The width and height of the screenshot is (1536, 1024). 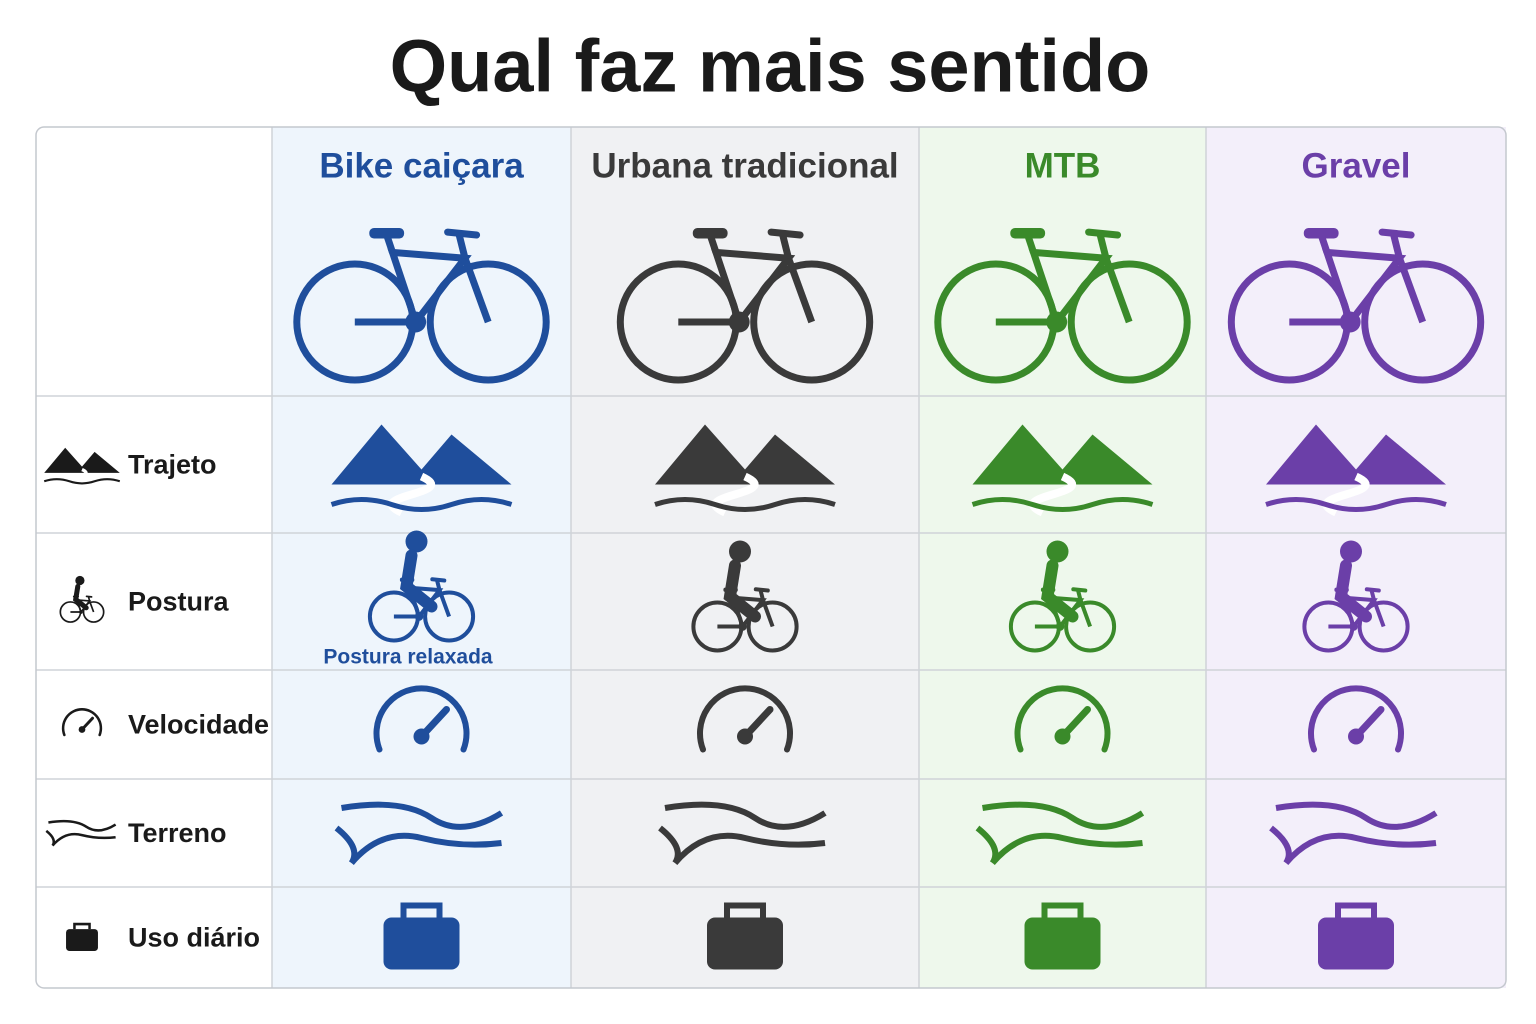 What do you see at coordinates (1356, 165) in the screenshot?
I see `column-header: Gravel` at bounding box center [1356, 165].